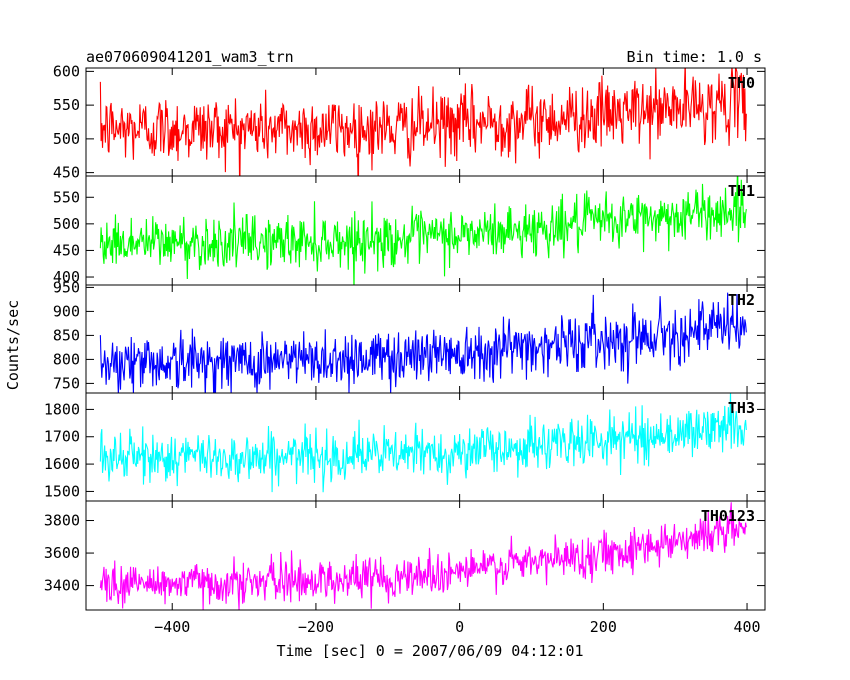 The image size is (850, 680). What do you see at coordinates (62, 553) in the screenshot?
I see `y-tick-label: 3600` at bounding box center [62, 553].